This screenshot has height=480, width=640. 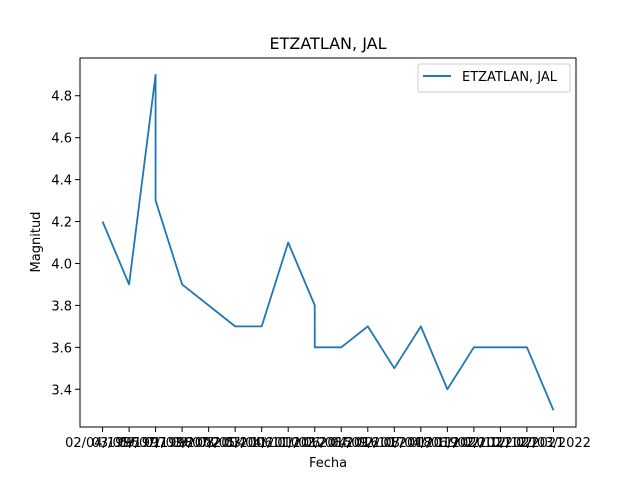 I want to click on y-tick-label-7: 4.8, so click(x=61, y=97).